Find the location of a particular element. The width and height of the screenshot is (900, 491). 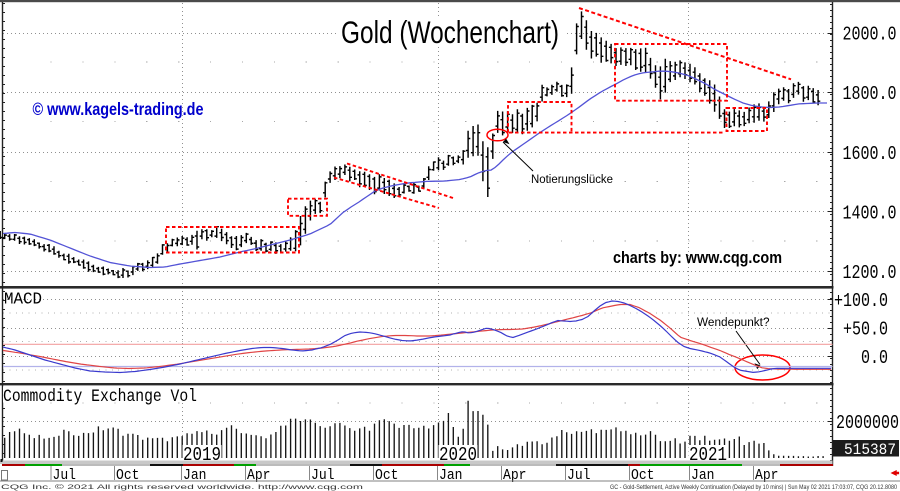

svg-text: Gold (Wochenchart) is located at coordinates (450, 32).